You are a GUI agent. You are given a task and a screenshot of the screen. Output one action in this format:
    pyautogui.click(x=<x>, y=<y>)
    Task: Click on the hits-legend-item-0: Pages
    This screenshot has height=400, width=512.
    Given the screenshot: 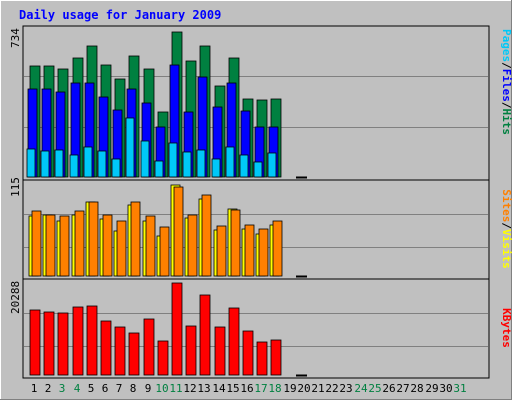 What is the action you would take?
    pyautogui.click(x=506, y=45)
    